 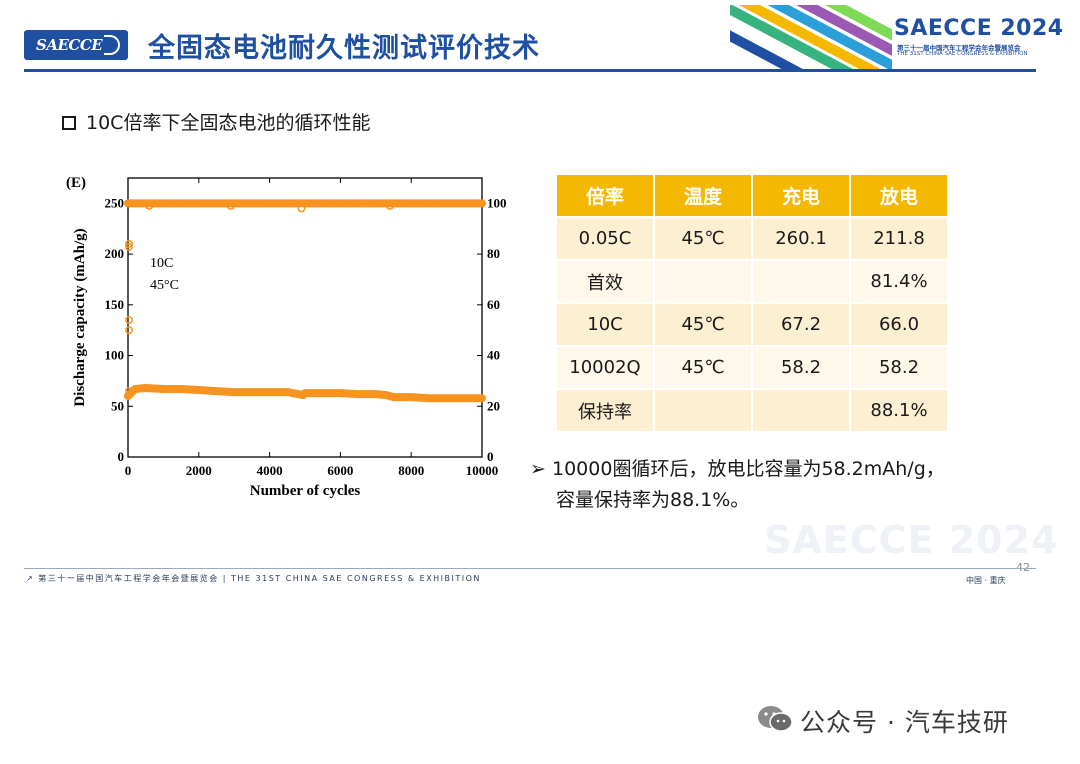 I want to click on table-cell: 45℃, so click(x=703, y=324).